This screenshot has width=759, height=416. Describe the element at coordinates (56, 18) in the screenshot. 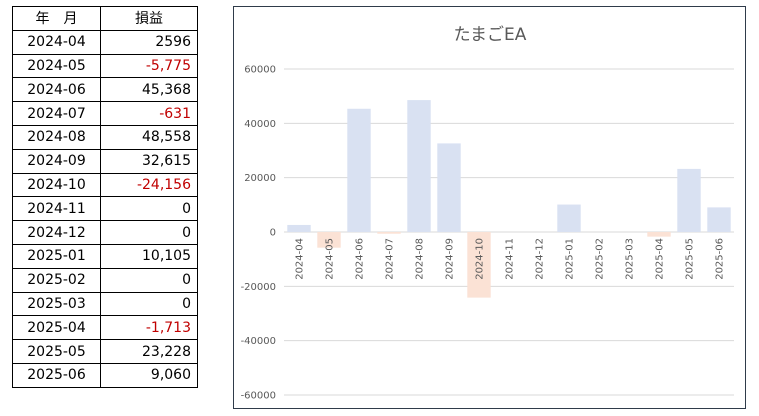

I see `header-month: 年 月` at that location.